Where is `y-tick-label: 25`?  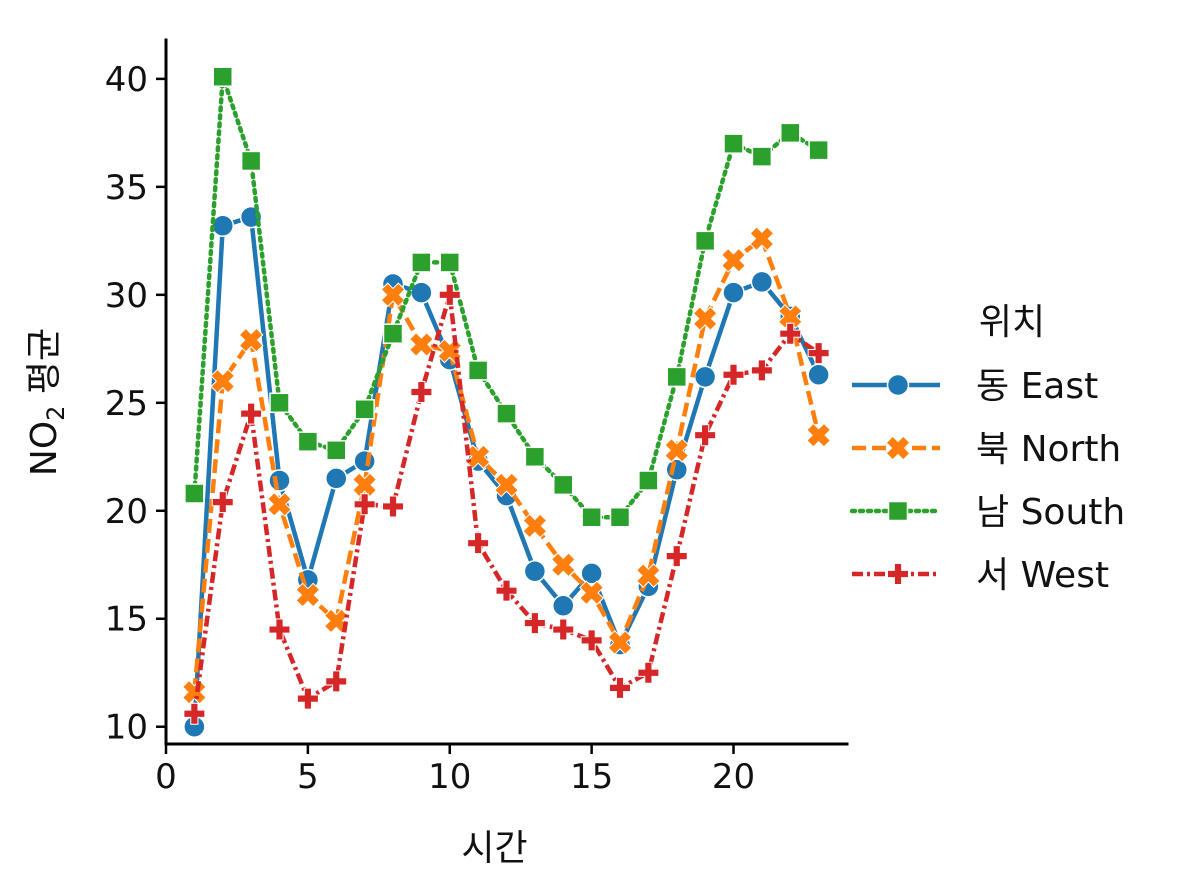 y-tick-label: 25 is located at coordinates (126, 404).